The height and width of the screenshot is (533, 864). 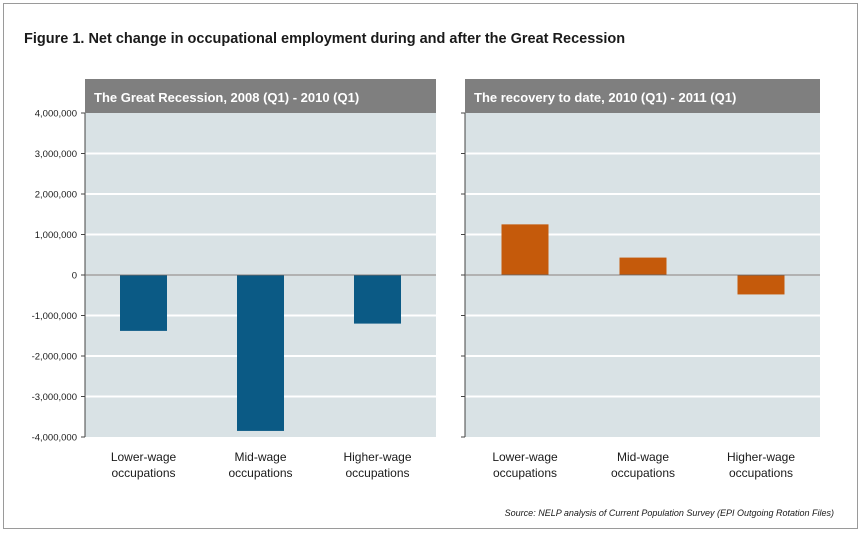 What do you see at coordinates (54, 316) in the screenshot?
I see `y-tick-label: -1,000,000` at bounding box center [54, 316].